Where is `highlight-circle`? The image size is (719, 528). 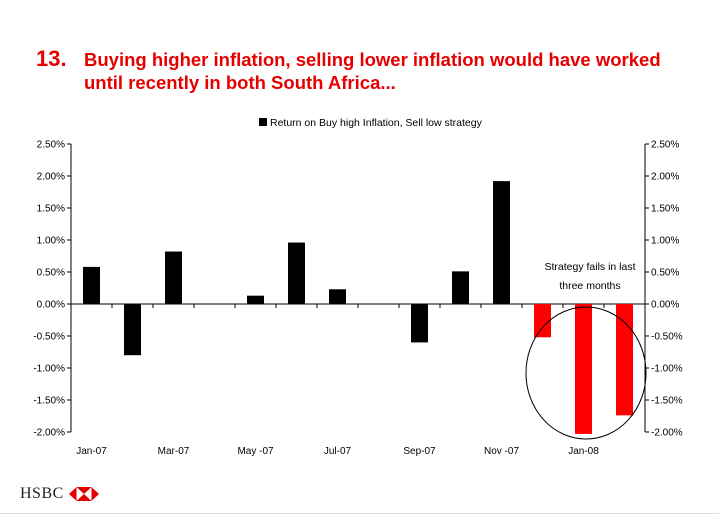
highlight-circle is located at coordinates (586, 373).